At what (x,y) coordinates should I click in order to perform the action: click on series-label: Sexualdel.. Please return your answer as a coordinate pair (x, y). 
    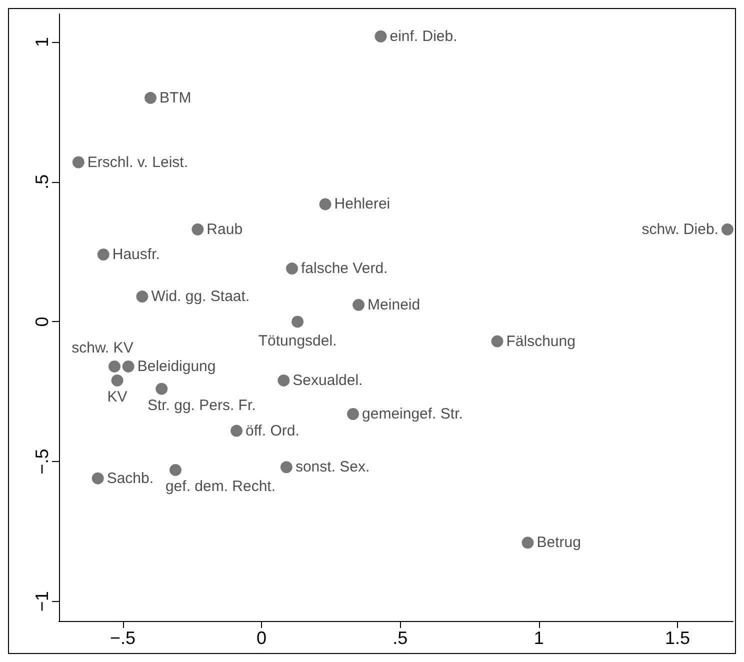
    Looking at the image, I should click on (327, 380).